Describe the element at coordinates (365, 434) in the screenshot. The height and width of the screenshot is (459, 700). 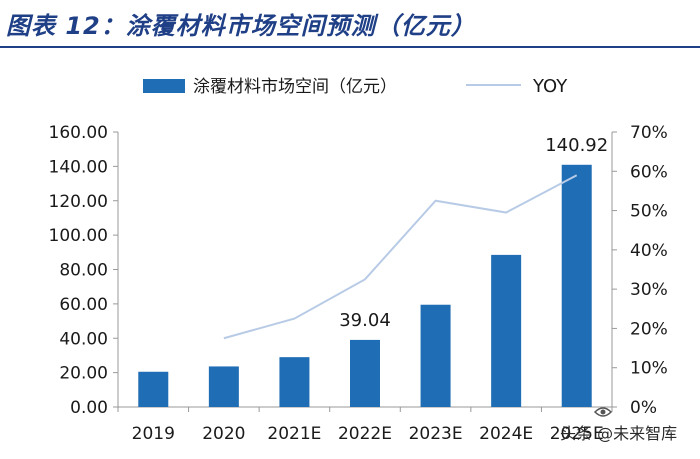
I see `x-axis-tick-label: 2022E` at that location.